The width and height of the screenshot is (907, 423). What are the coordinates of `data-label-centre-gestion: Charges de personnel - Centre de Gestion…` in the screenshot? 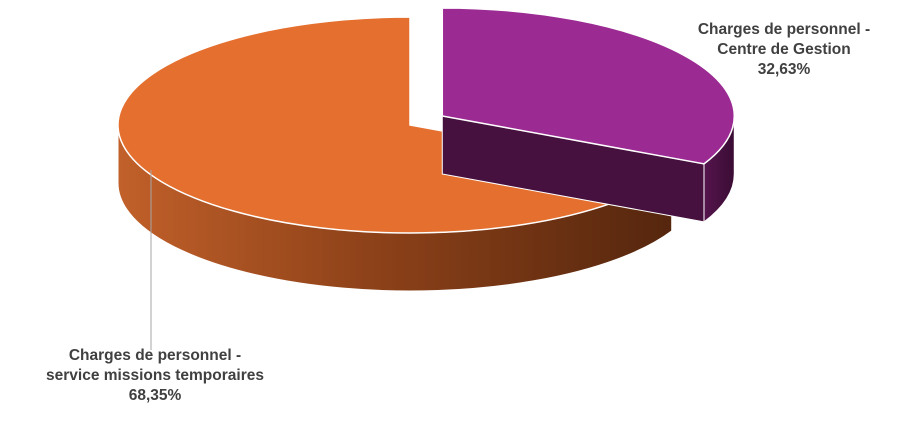 It's located at (784, 50).